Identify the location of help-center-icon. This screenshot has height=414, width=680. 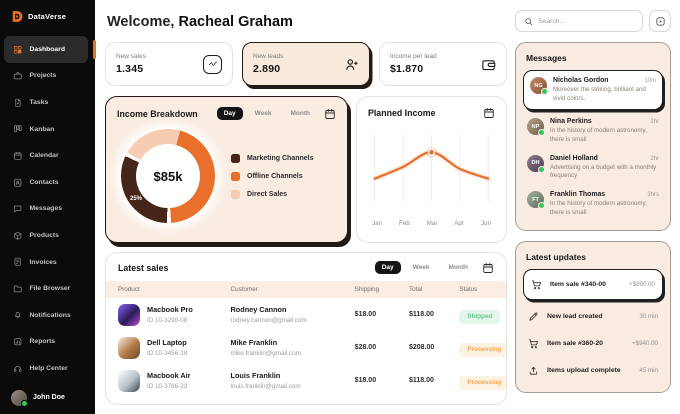
(18, 369).